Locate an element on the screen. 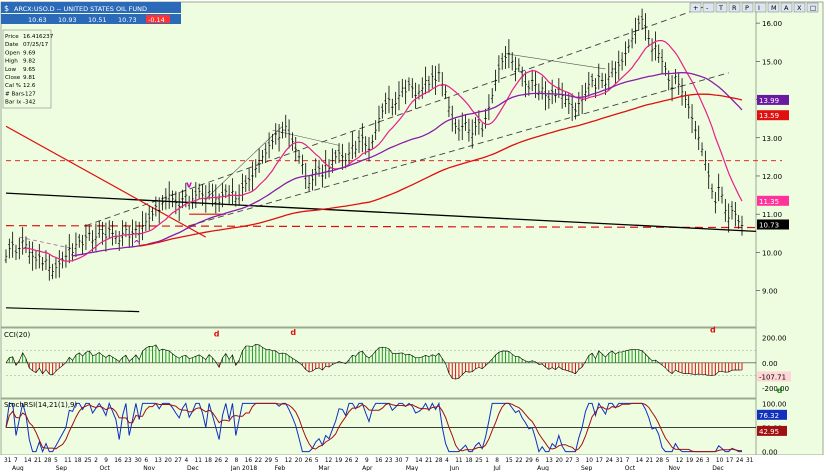 The width and height of the screenshot is (824, 471). x-month-tick: Oct is located at coordinates (630, 468).